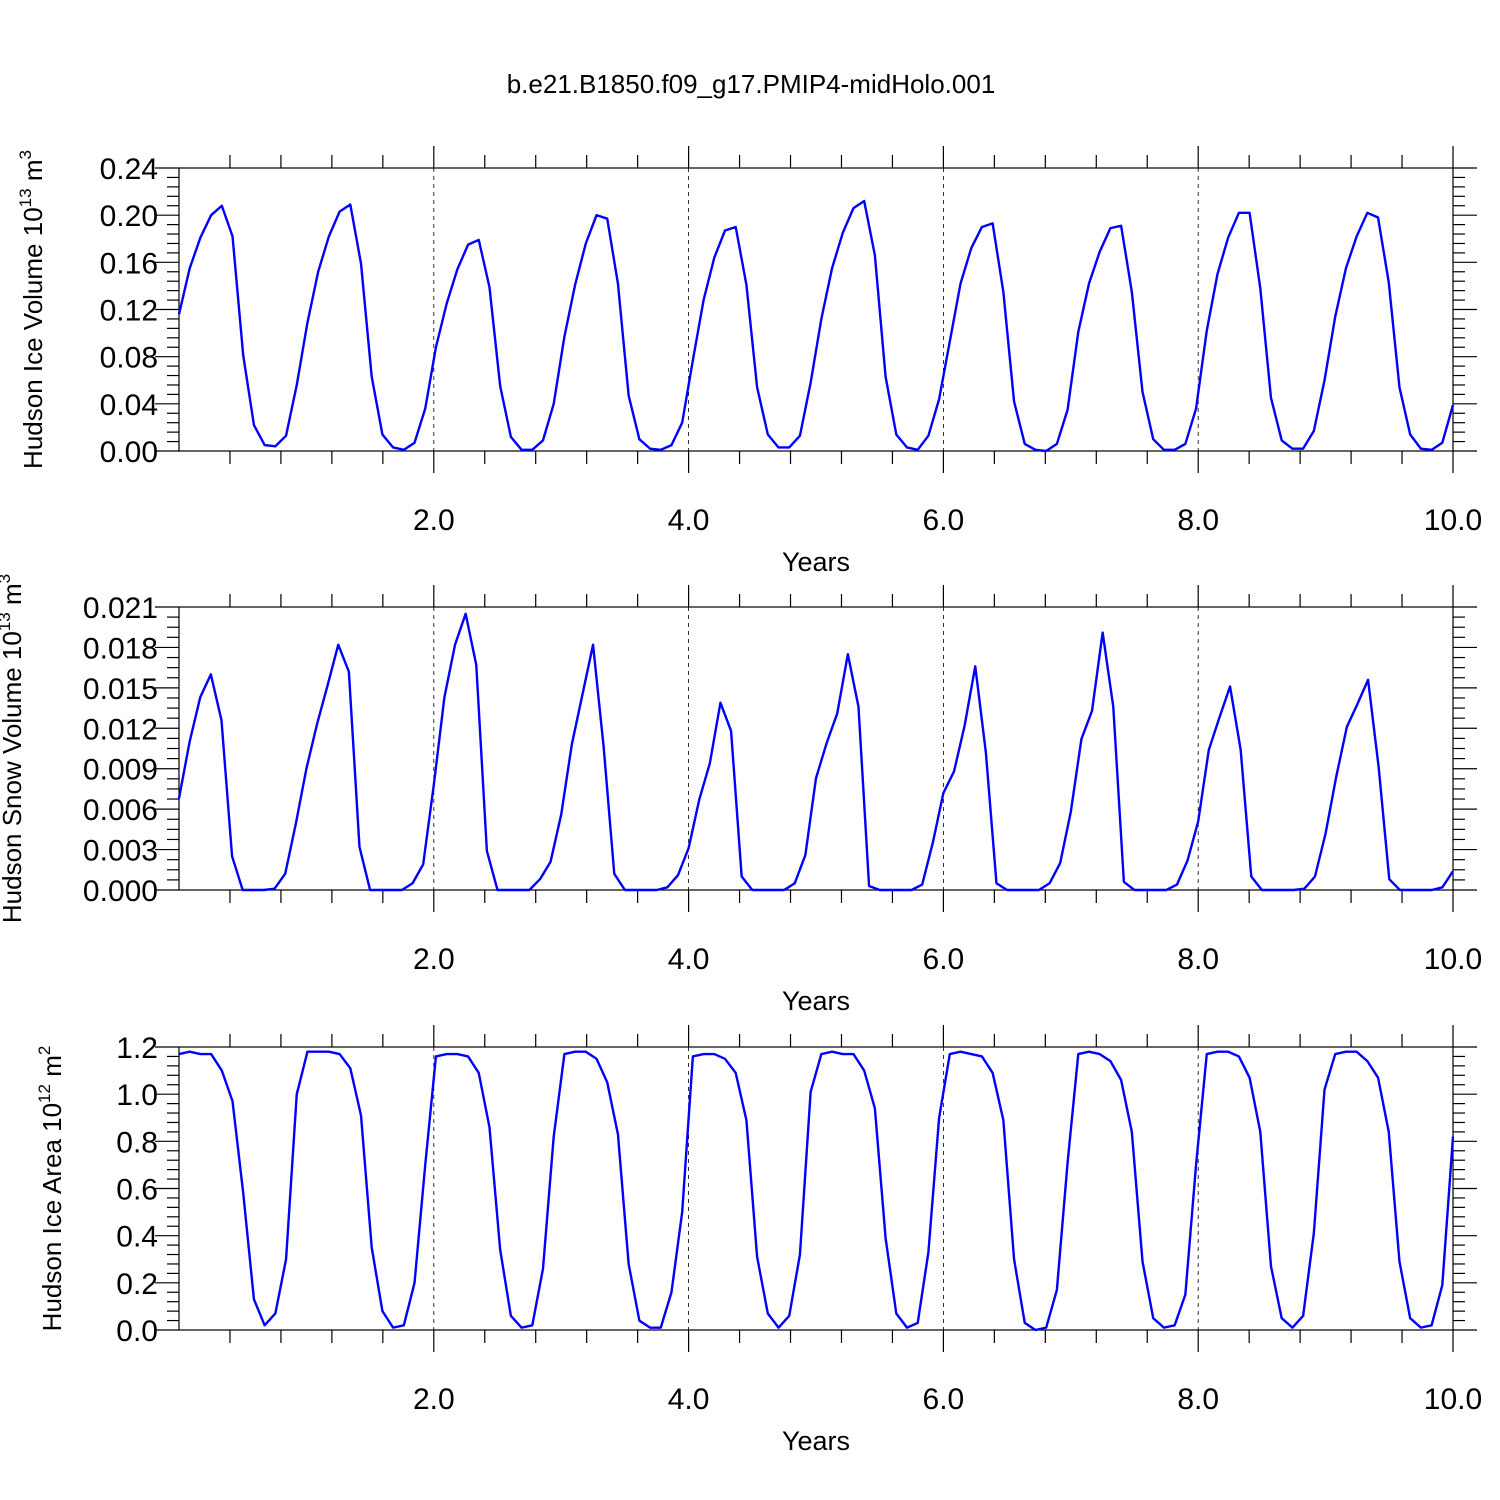  I want to click on y-tick-label: 0.009, so click(120, 770).